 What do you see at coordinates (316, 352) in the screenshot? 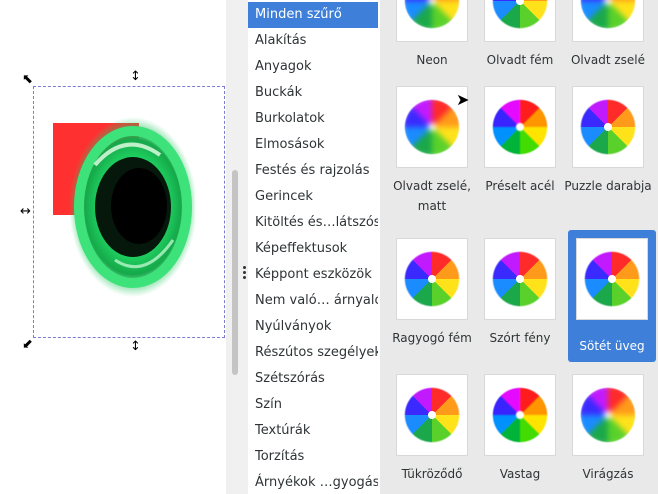
I see `category-item: Részútos szegélyek` at bounding box center [316, 352].